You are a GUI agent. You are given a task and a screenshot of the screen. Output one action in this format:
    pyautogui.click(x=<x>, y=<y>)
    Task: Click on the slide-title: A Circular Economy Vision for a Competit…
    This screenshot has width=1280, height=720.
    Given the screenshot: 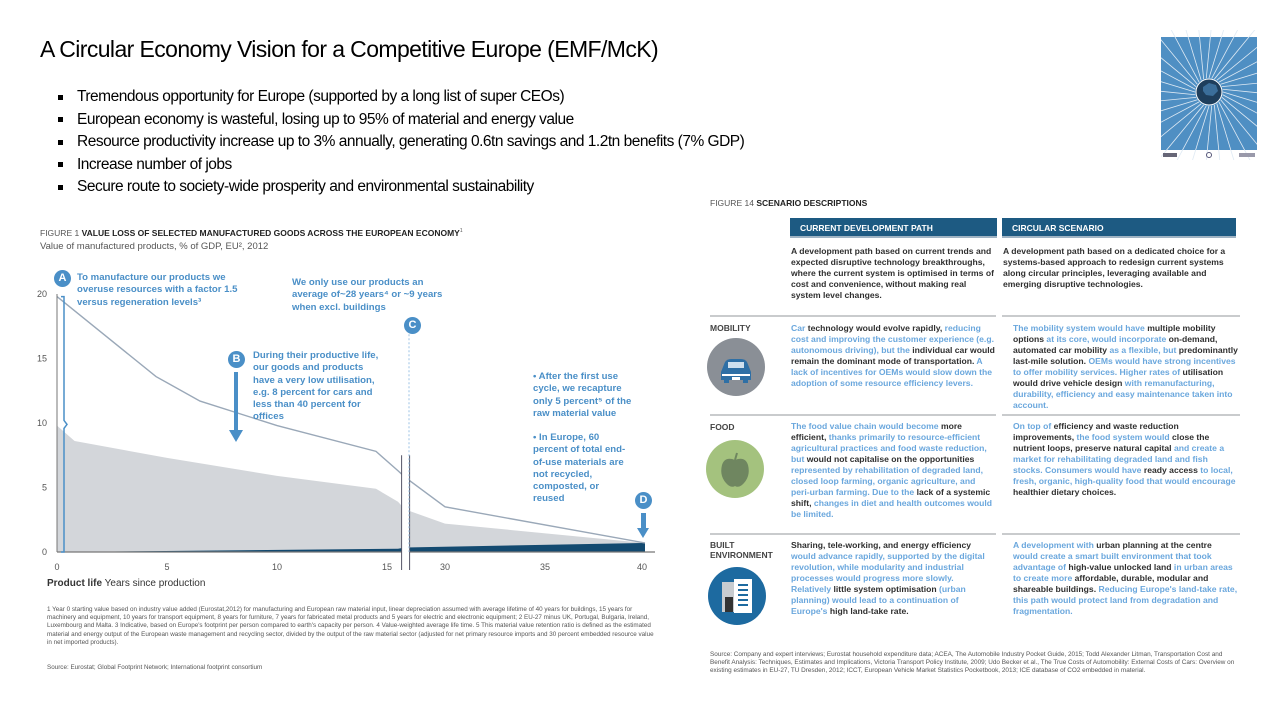 What is the action you would take?
    pyautogui.click(x=349, y=49)
    